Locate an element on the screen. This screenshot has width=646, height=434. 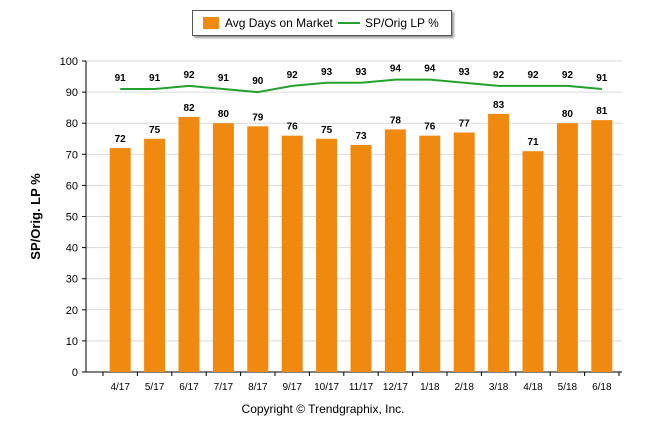
y-tick-label: 40 is located at coordinates (72, 249).